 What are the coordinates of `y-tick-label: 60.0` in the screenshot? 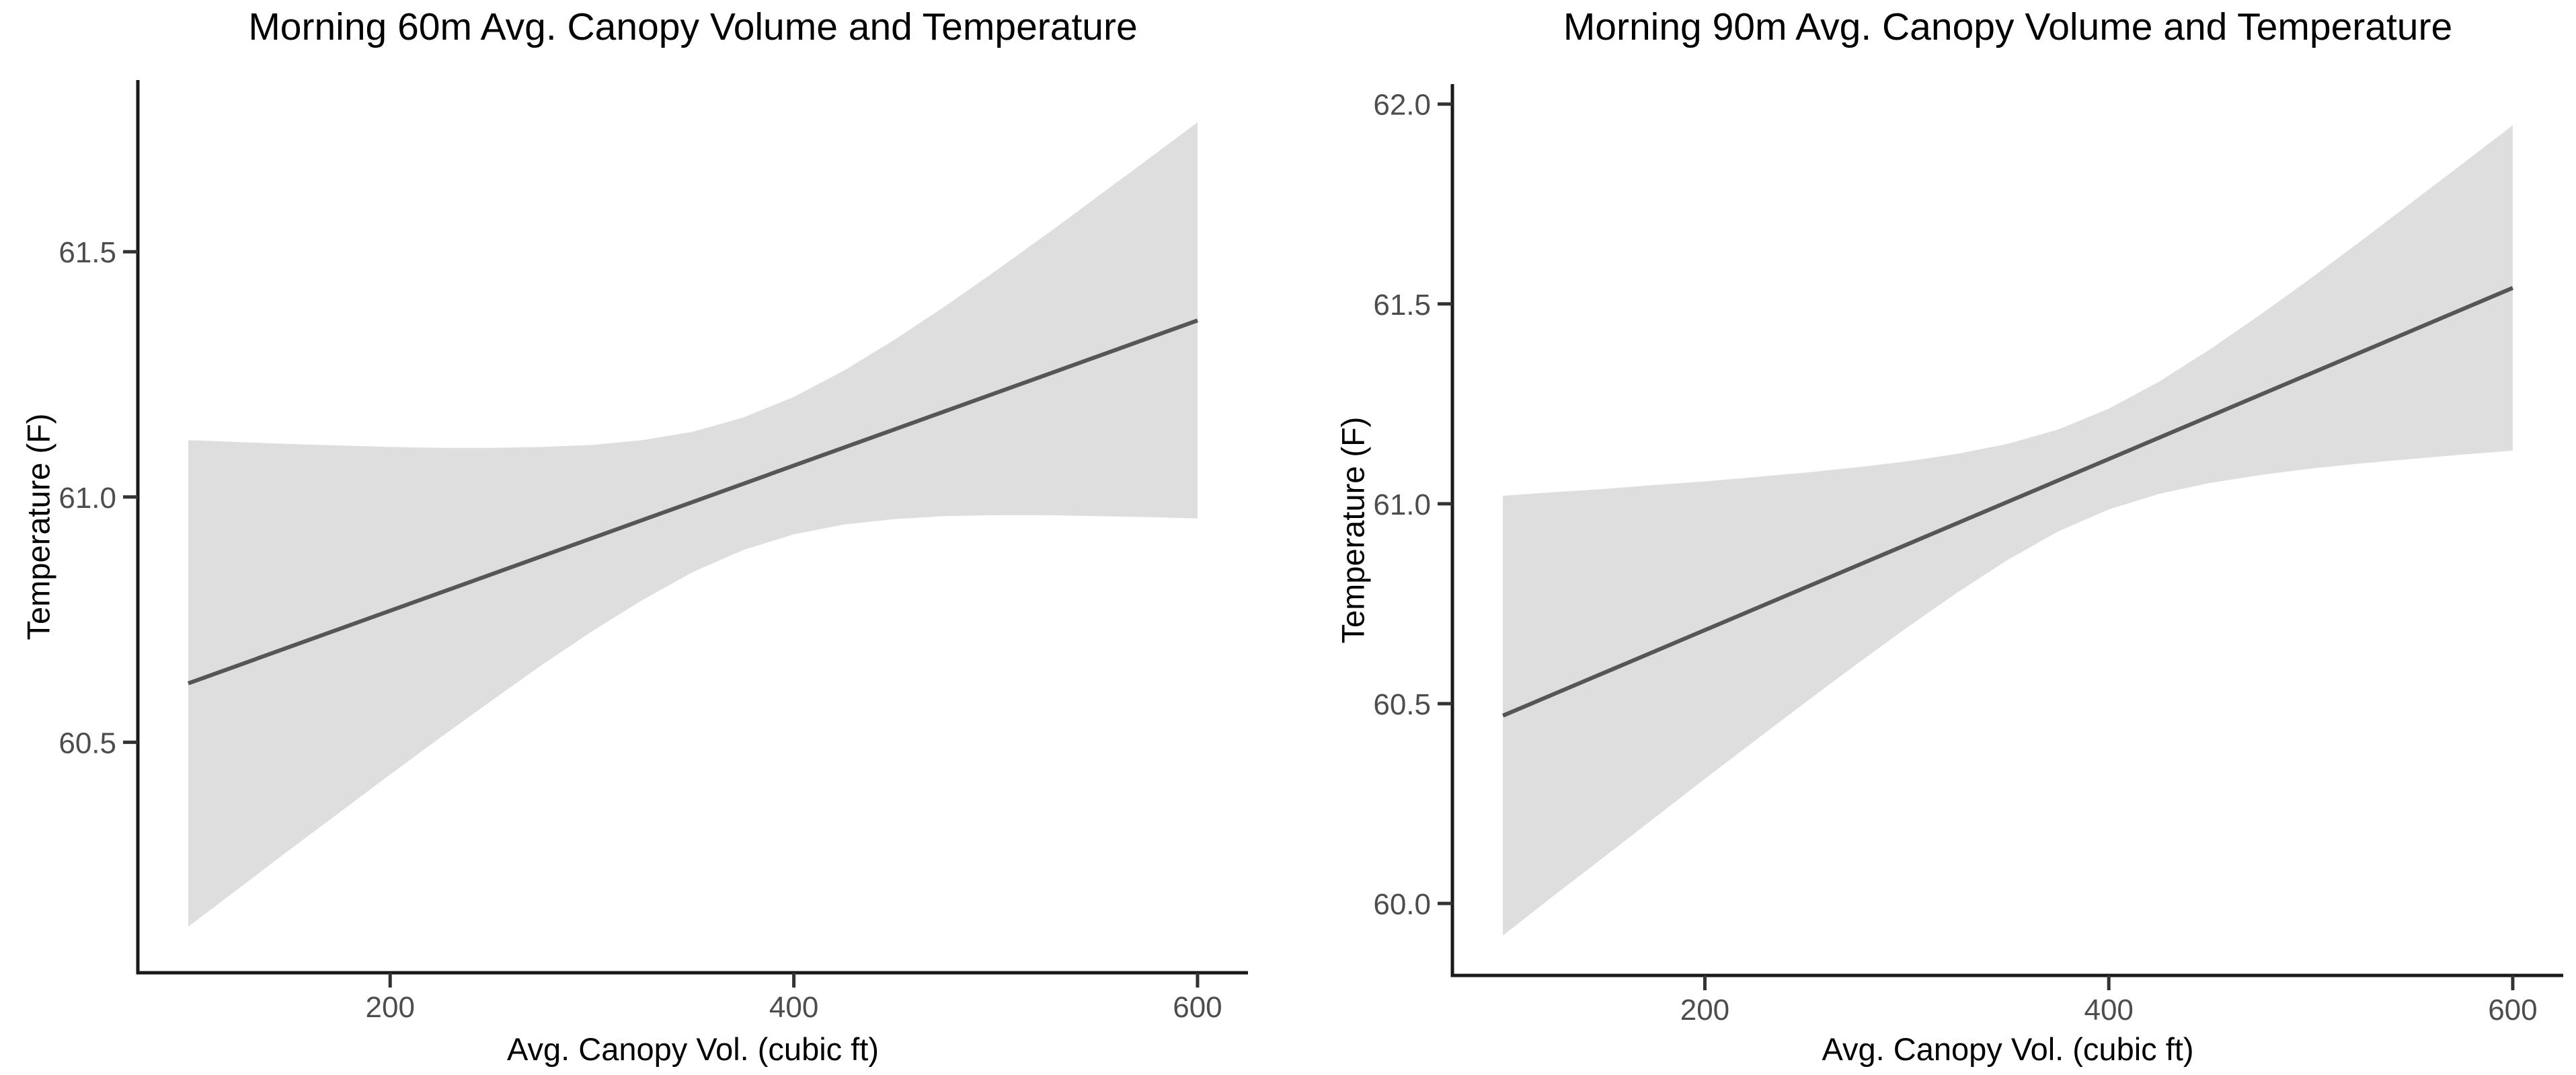 It's located at (1402, 904).